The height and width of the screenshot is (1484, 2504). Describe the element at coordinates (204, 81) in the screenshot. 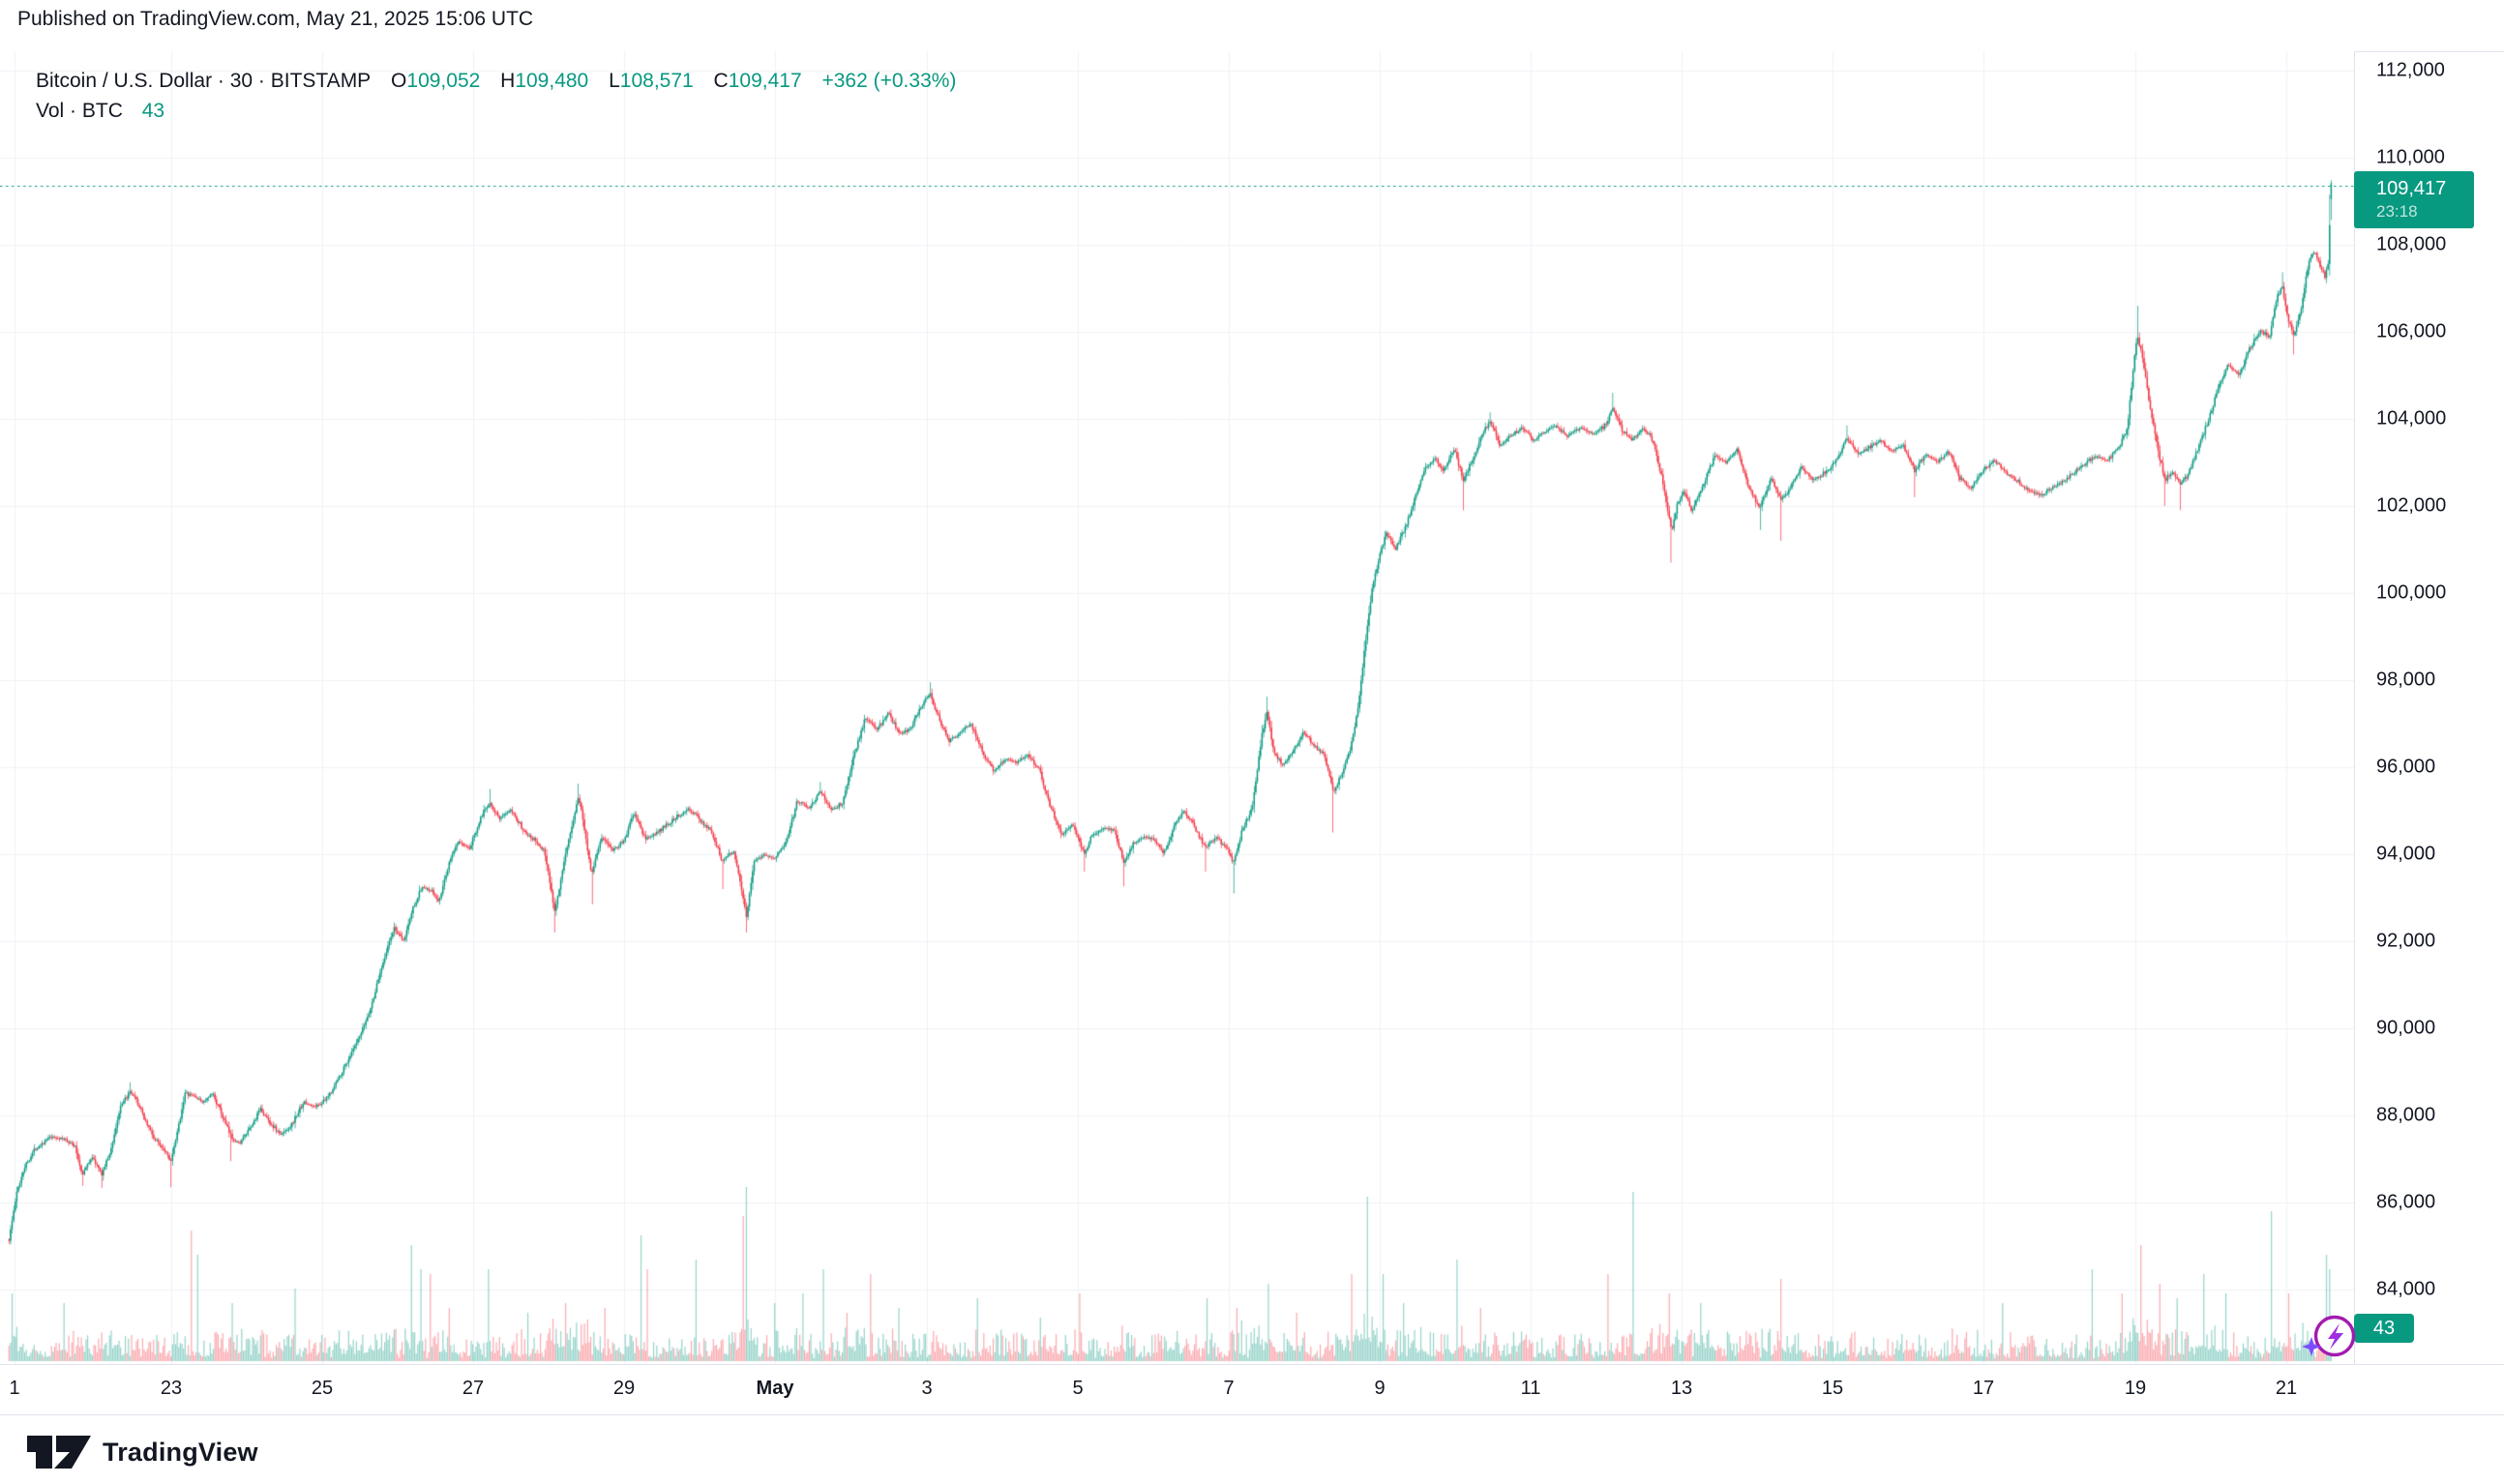

I see `symbol-title: Bitcoin / U.S. Dollar · 30 · BITSTAMP` at that location.